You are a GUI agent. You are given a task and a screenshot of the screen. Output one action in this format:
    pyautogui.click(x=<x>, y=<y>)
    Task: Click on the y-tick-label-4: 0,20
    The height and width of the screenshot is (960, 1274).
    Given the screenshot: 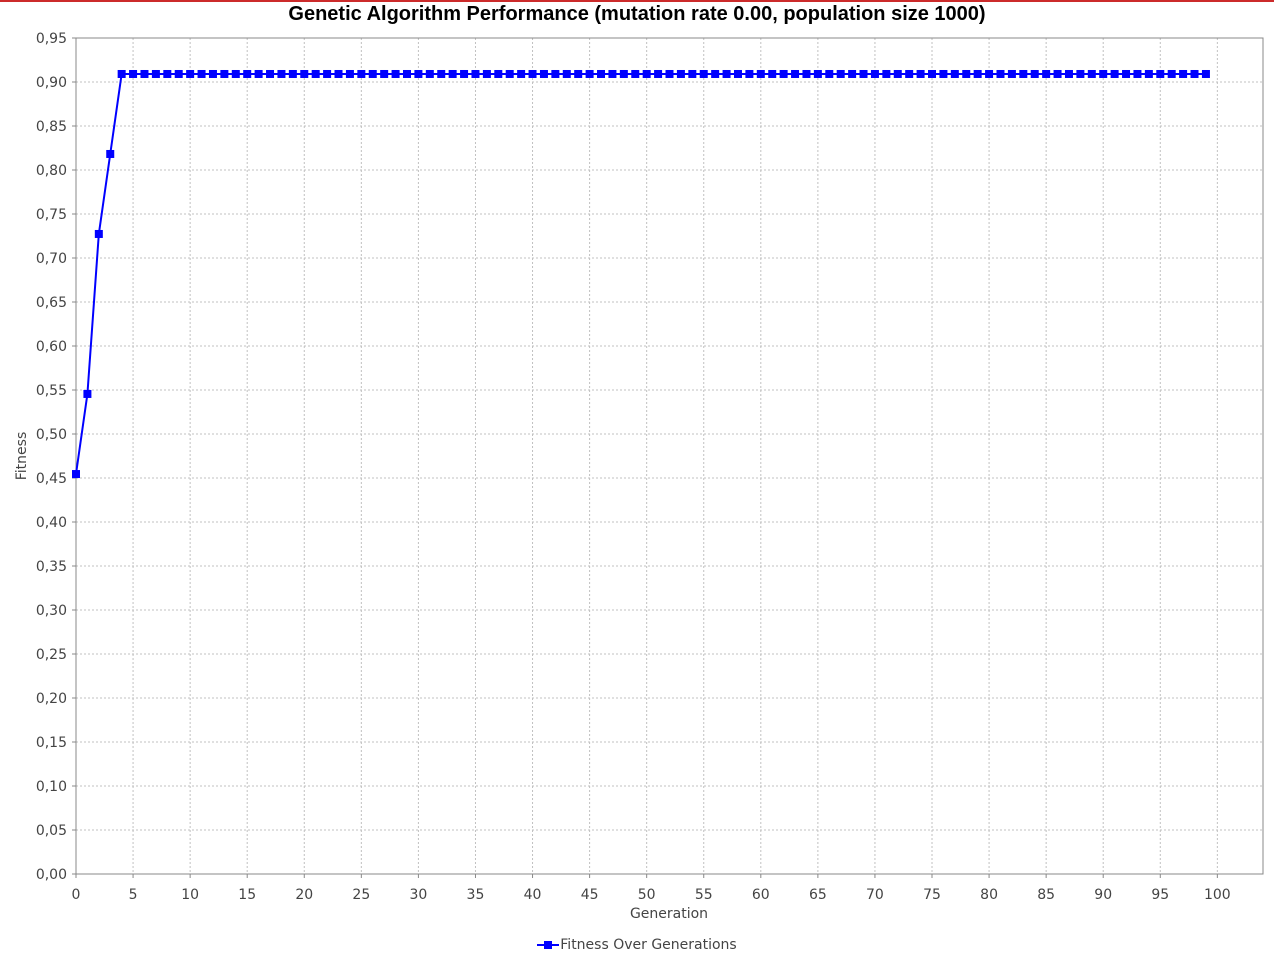 What is the action you would take?
    pyautogui.click(x=51, y=699)
    